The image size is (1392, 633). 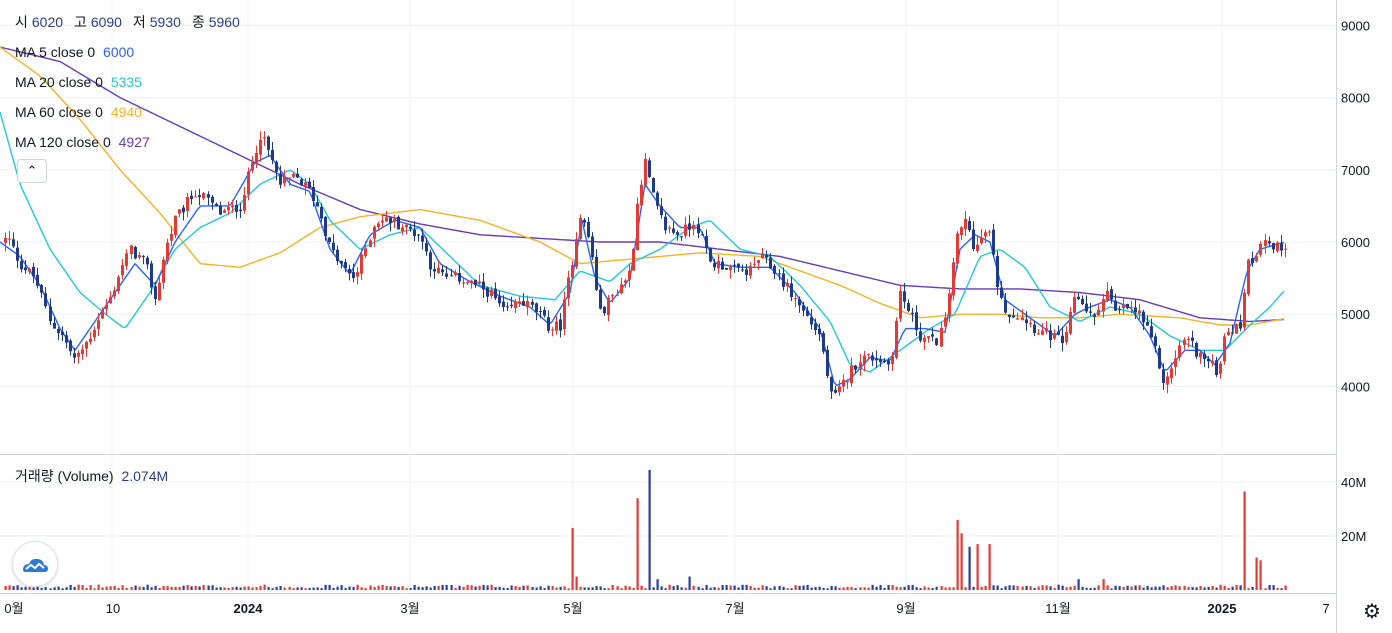 I want to click on time-tick-label: 7월, so click(x=734, y=608).